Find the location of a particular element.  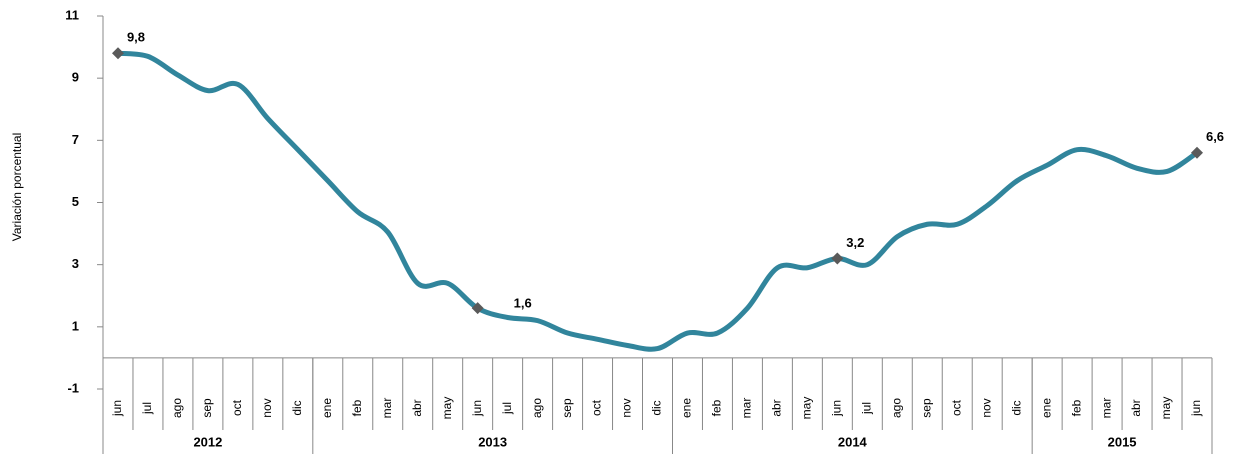

y-axis-title: Variación porcentual is located at coordinates (17, 187).